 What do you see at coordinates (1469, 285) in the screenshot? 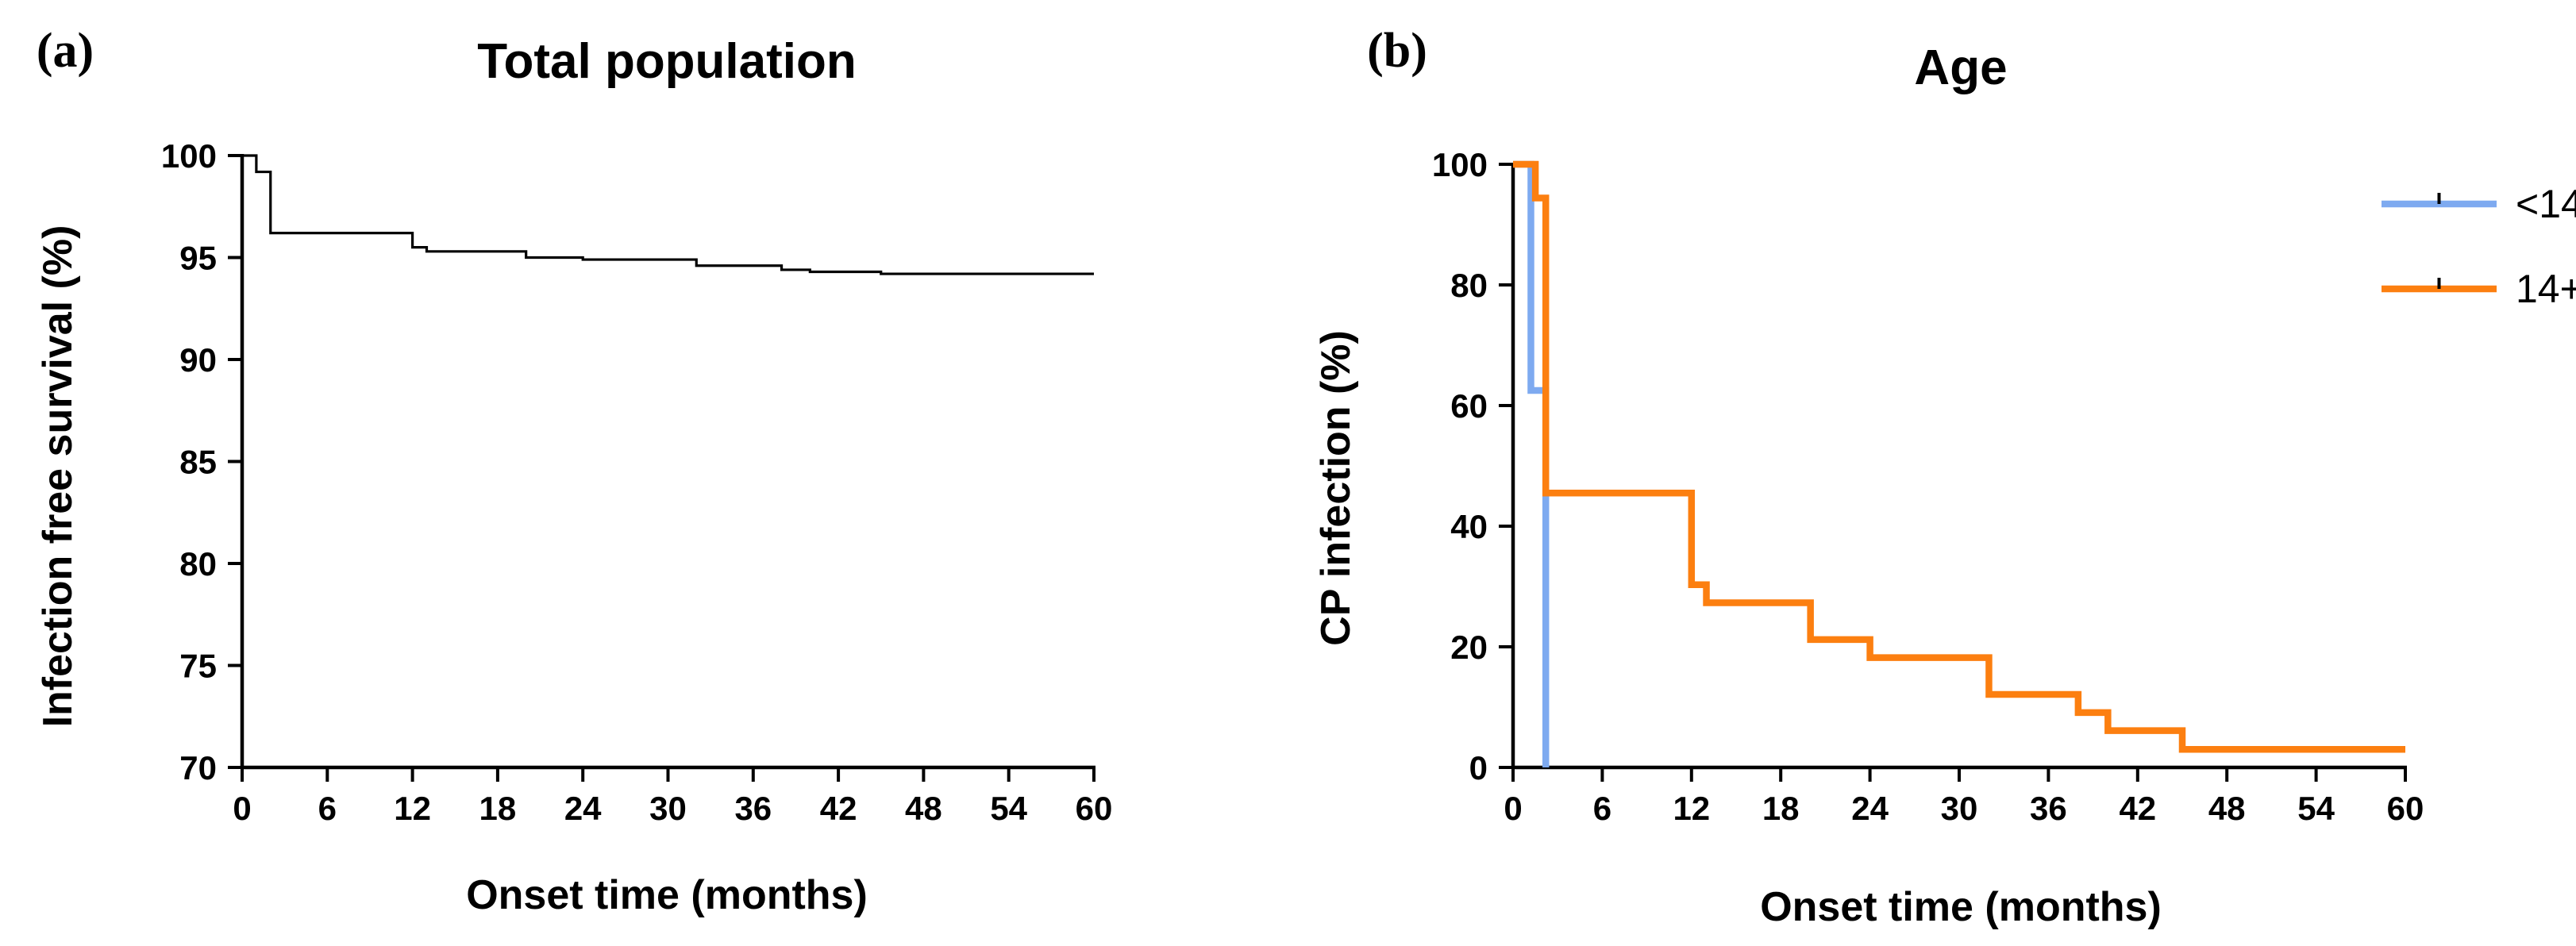
I see `panel-b-y-tick-label: 80` at bounding box center [1469, 285].